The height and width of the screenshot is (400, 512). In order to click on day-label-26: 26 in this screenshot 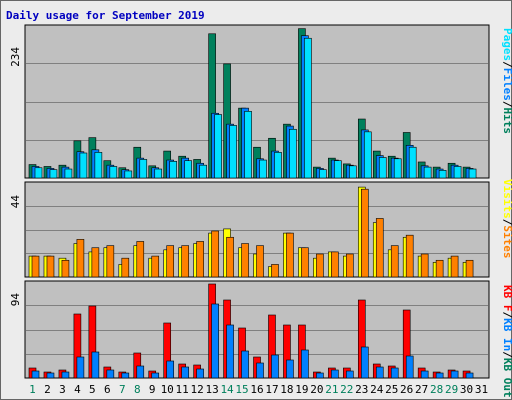, I will do `click(406, 389)`.